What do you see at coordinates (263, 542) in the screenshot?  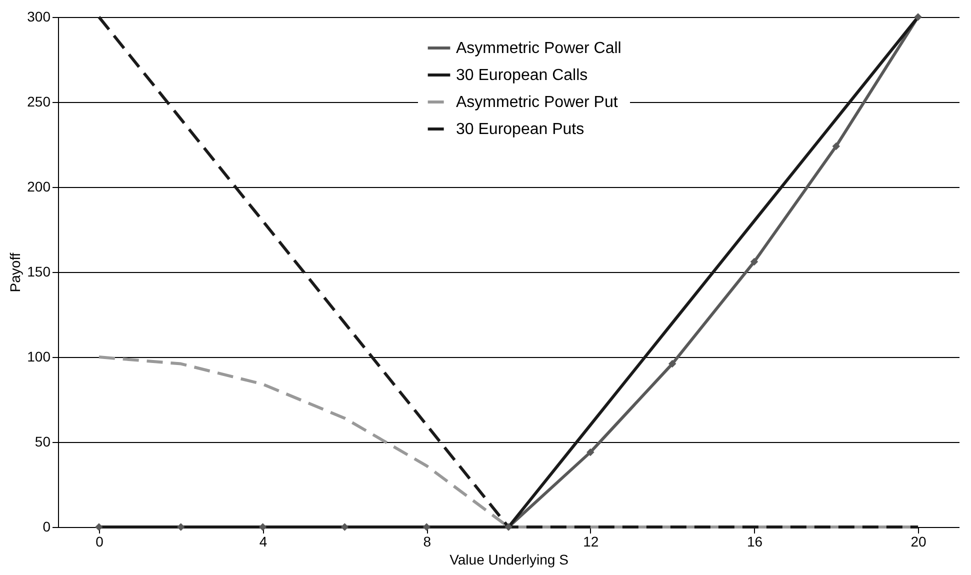 I see `x-tick-label: 4` at bounding box center [263, 542].